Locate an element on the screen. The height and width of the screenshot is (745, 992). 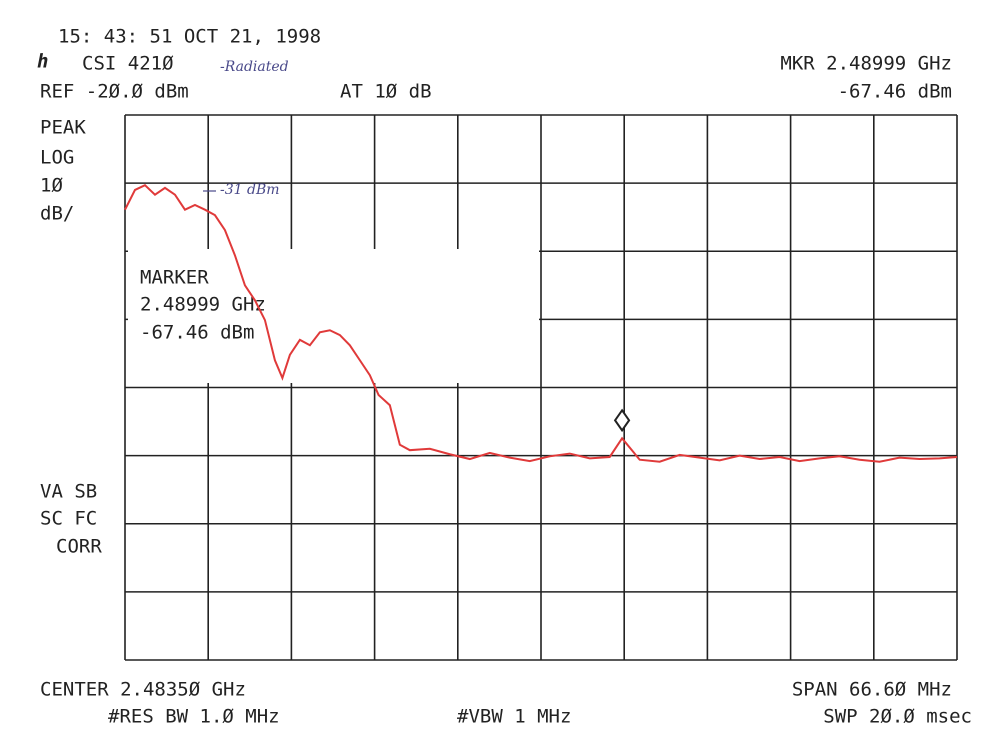
marker-box-text: 2.48999 GHz is located at coordinates (203, 305).